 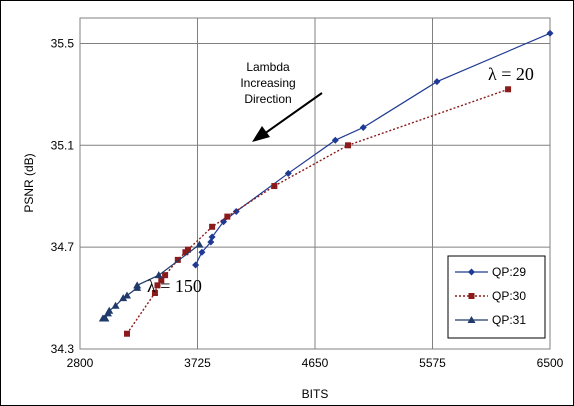 I want to click on lambda-high-label: λ = 20, so click(x=511, y=74).